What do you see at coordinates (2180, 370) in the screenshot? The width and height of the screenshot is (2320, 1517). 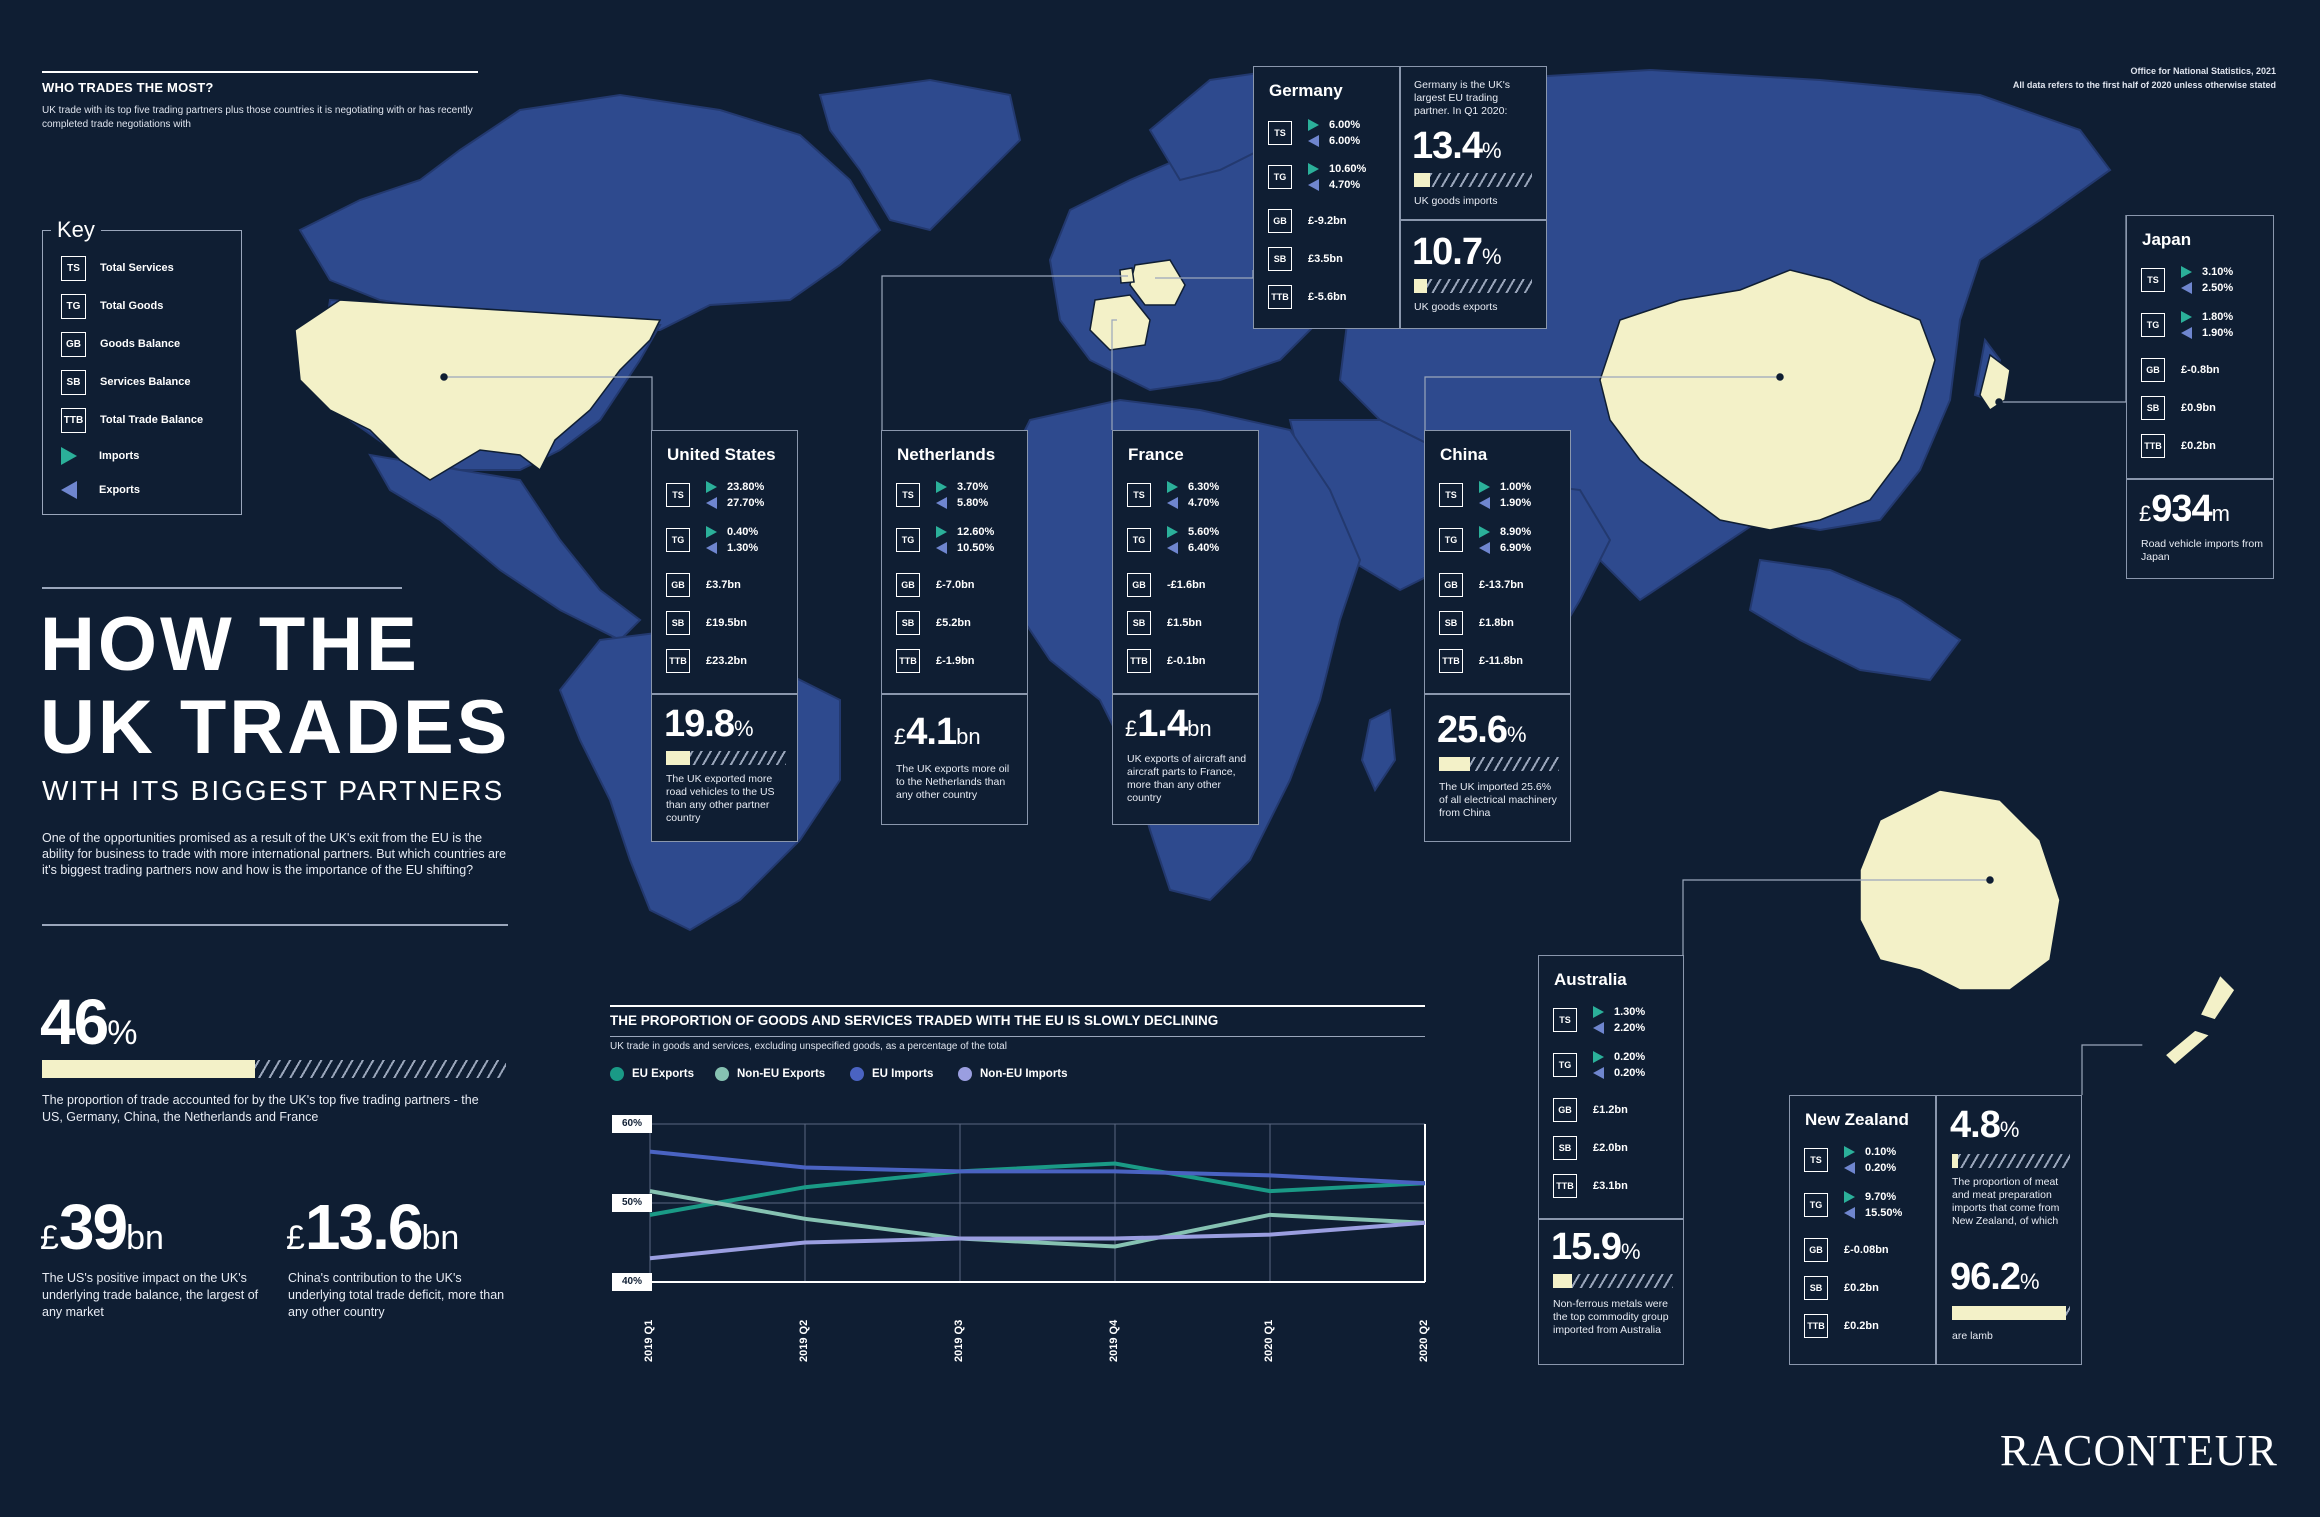 I see `gb-row: GB £-0.8bn` at bounding box center [2180, 370].